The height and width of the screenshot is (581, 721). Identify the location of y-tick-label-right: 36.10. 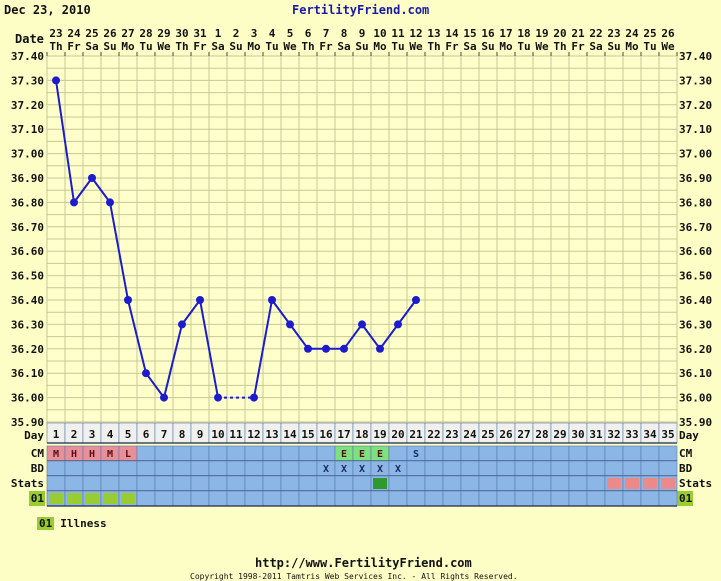
(695, 373).